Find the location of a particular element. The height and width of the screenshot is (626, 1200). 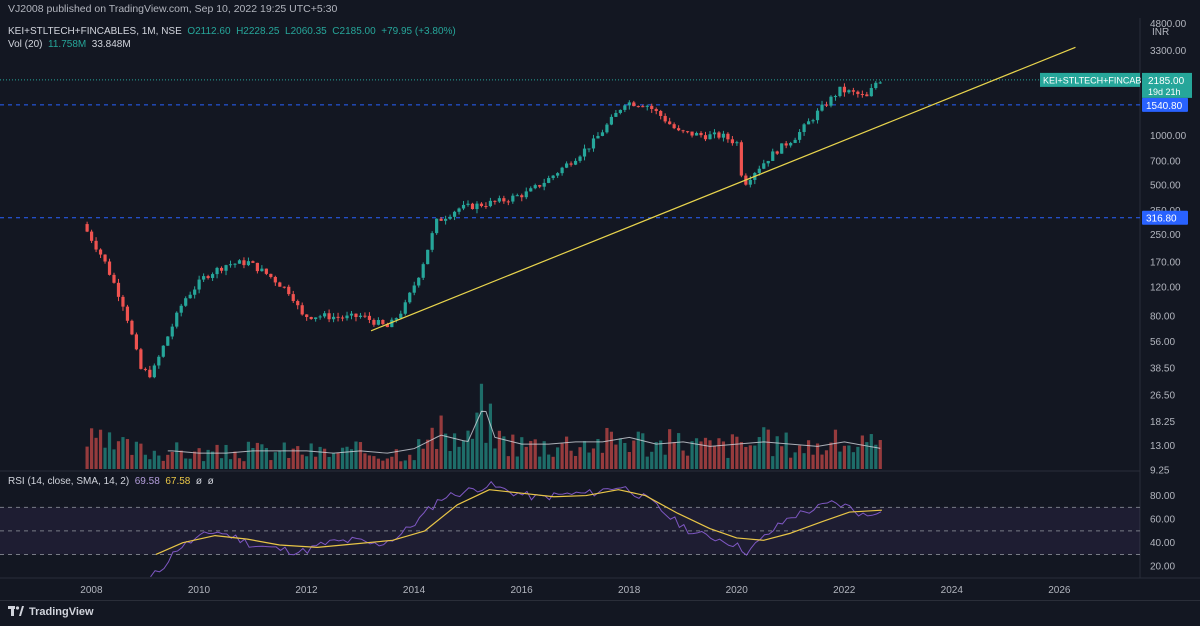

symbol-name: KEI+STLTECH+FINCABLES, 1M, NSE is located at coordinates (95, 31).